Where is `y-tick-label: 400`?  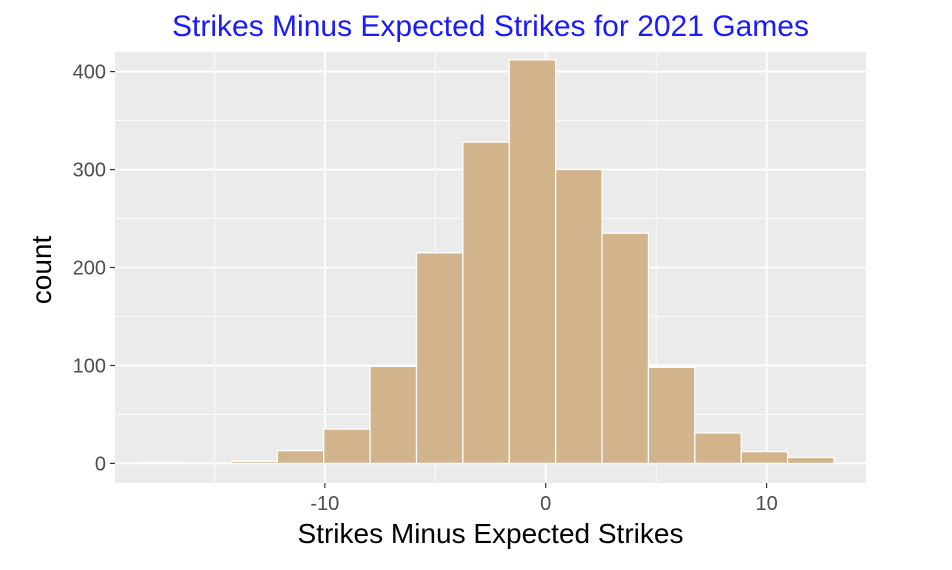
y-tick-label: 400 is located at coordinates (89, 73).